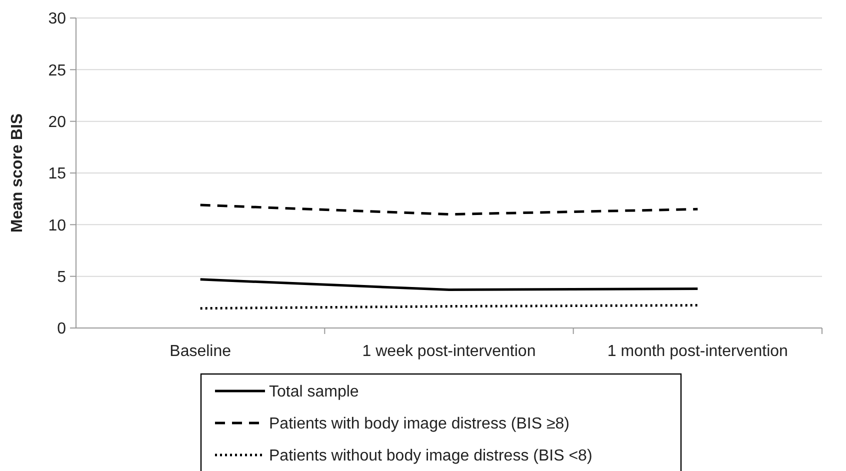  I want to click on y-tick-label: 25, so click(57, 71).